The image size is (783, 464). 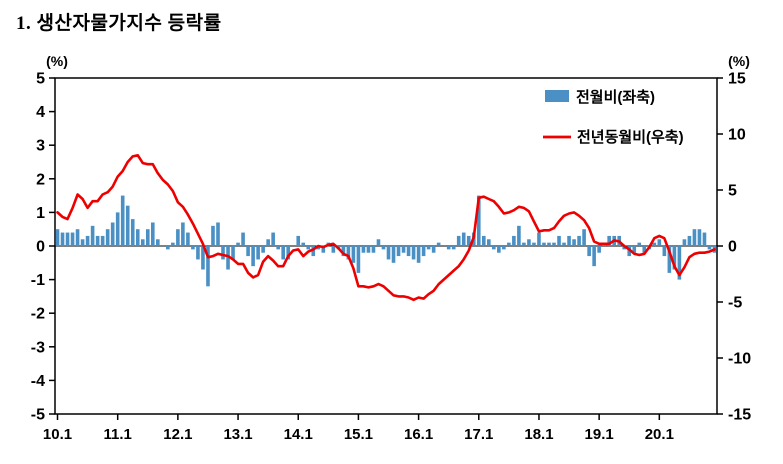 What do you see at coordinates (418, 434) in the screenshot?
I see `x-axis-tick-label: 16.1` at bounding box center [418, 434].